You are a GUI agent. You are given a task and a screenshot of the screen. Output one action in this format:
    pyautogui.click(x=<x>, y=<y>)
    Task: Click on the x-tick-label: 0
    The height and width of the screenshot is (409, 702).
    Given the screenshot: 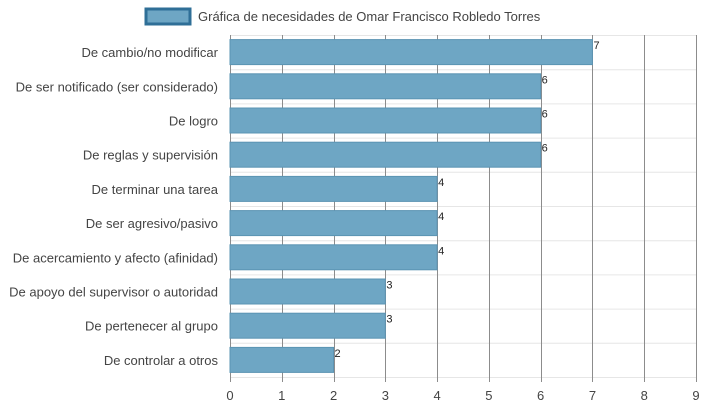 What is the action you would take?
    pyautogui.click(x=229, y=395)
    